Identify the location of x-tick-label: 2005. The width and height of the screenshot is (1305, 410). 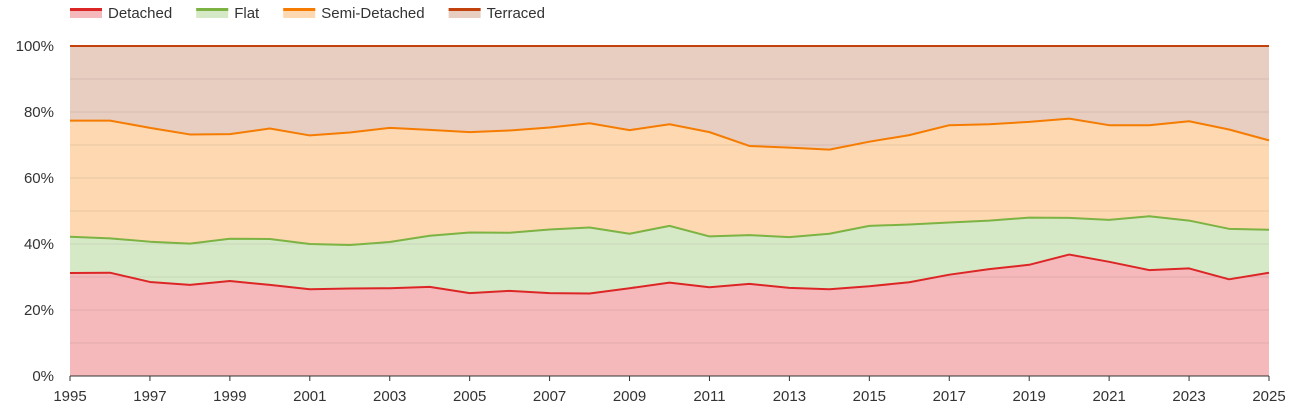
(469, 396).